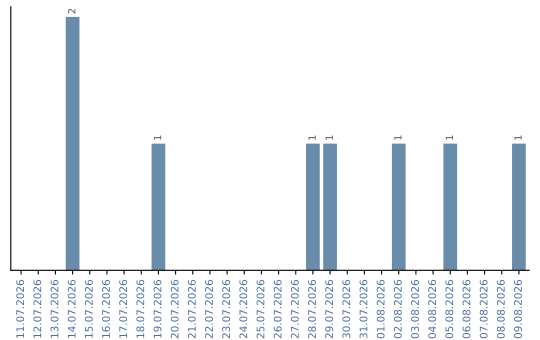  I want to click on x-tick-label: 26.07.2026, so click(278, 309).